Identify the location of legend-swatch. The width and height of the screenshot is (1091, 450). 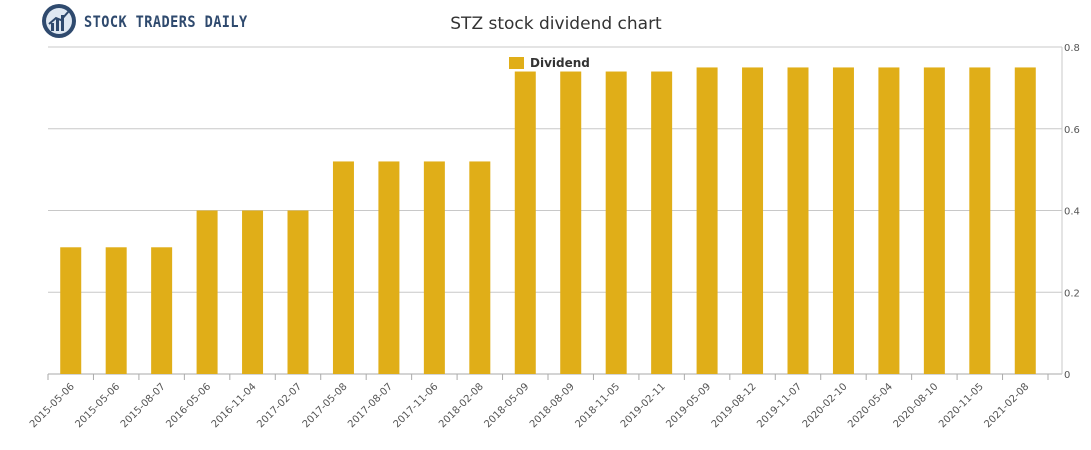
(516, 63).